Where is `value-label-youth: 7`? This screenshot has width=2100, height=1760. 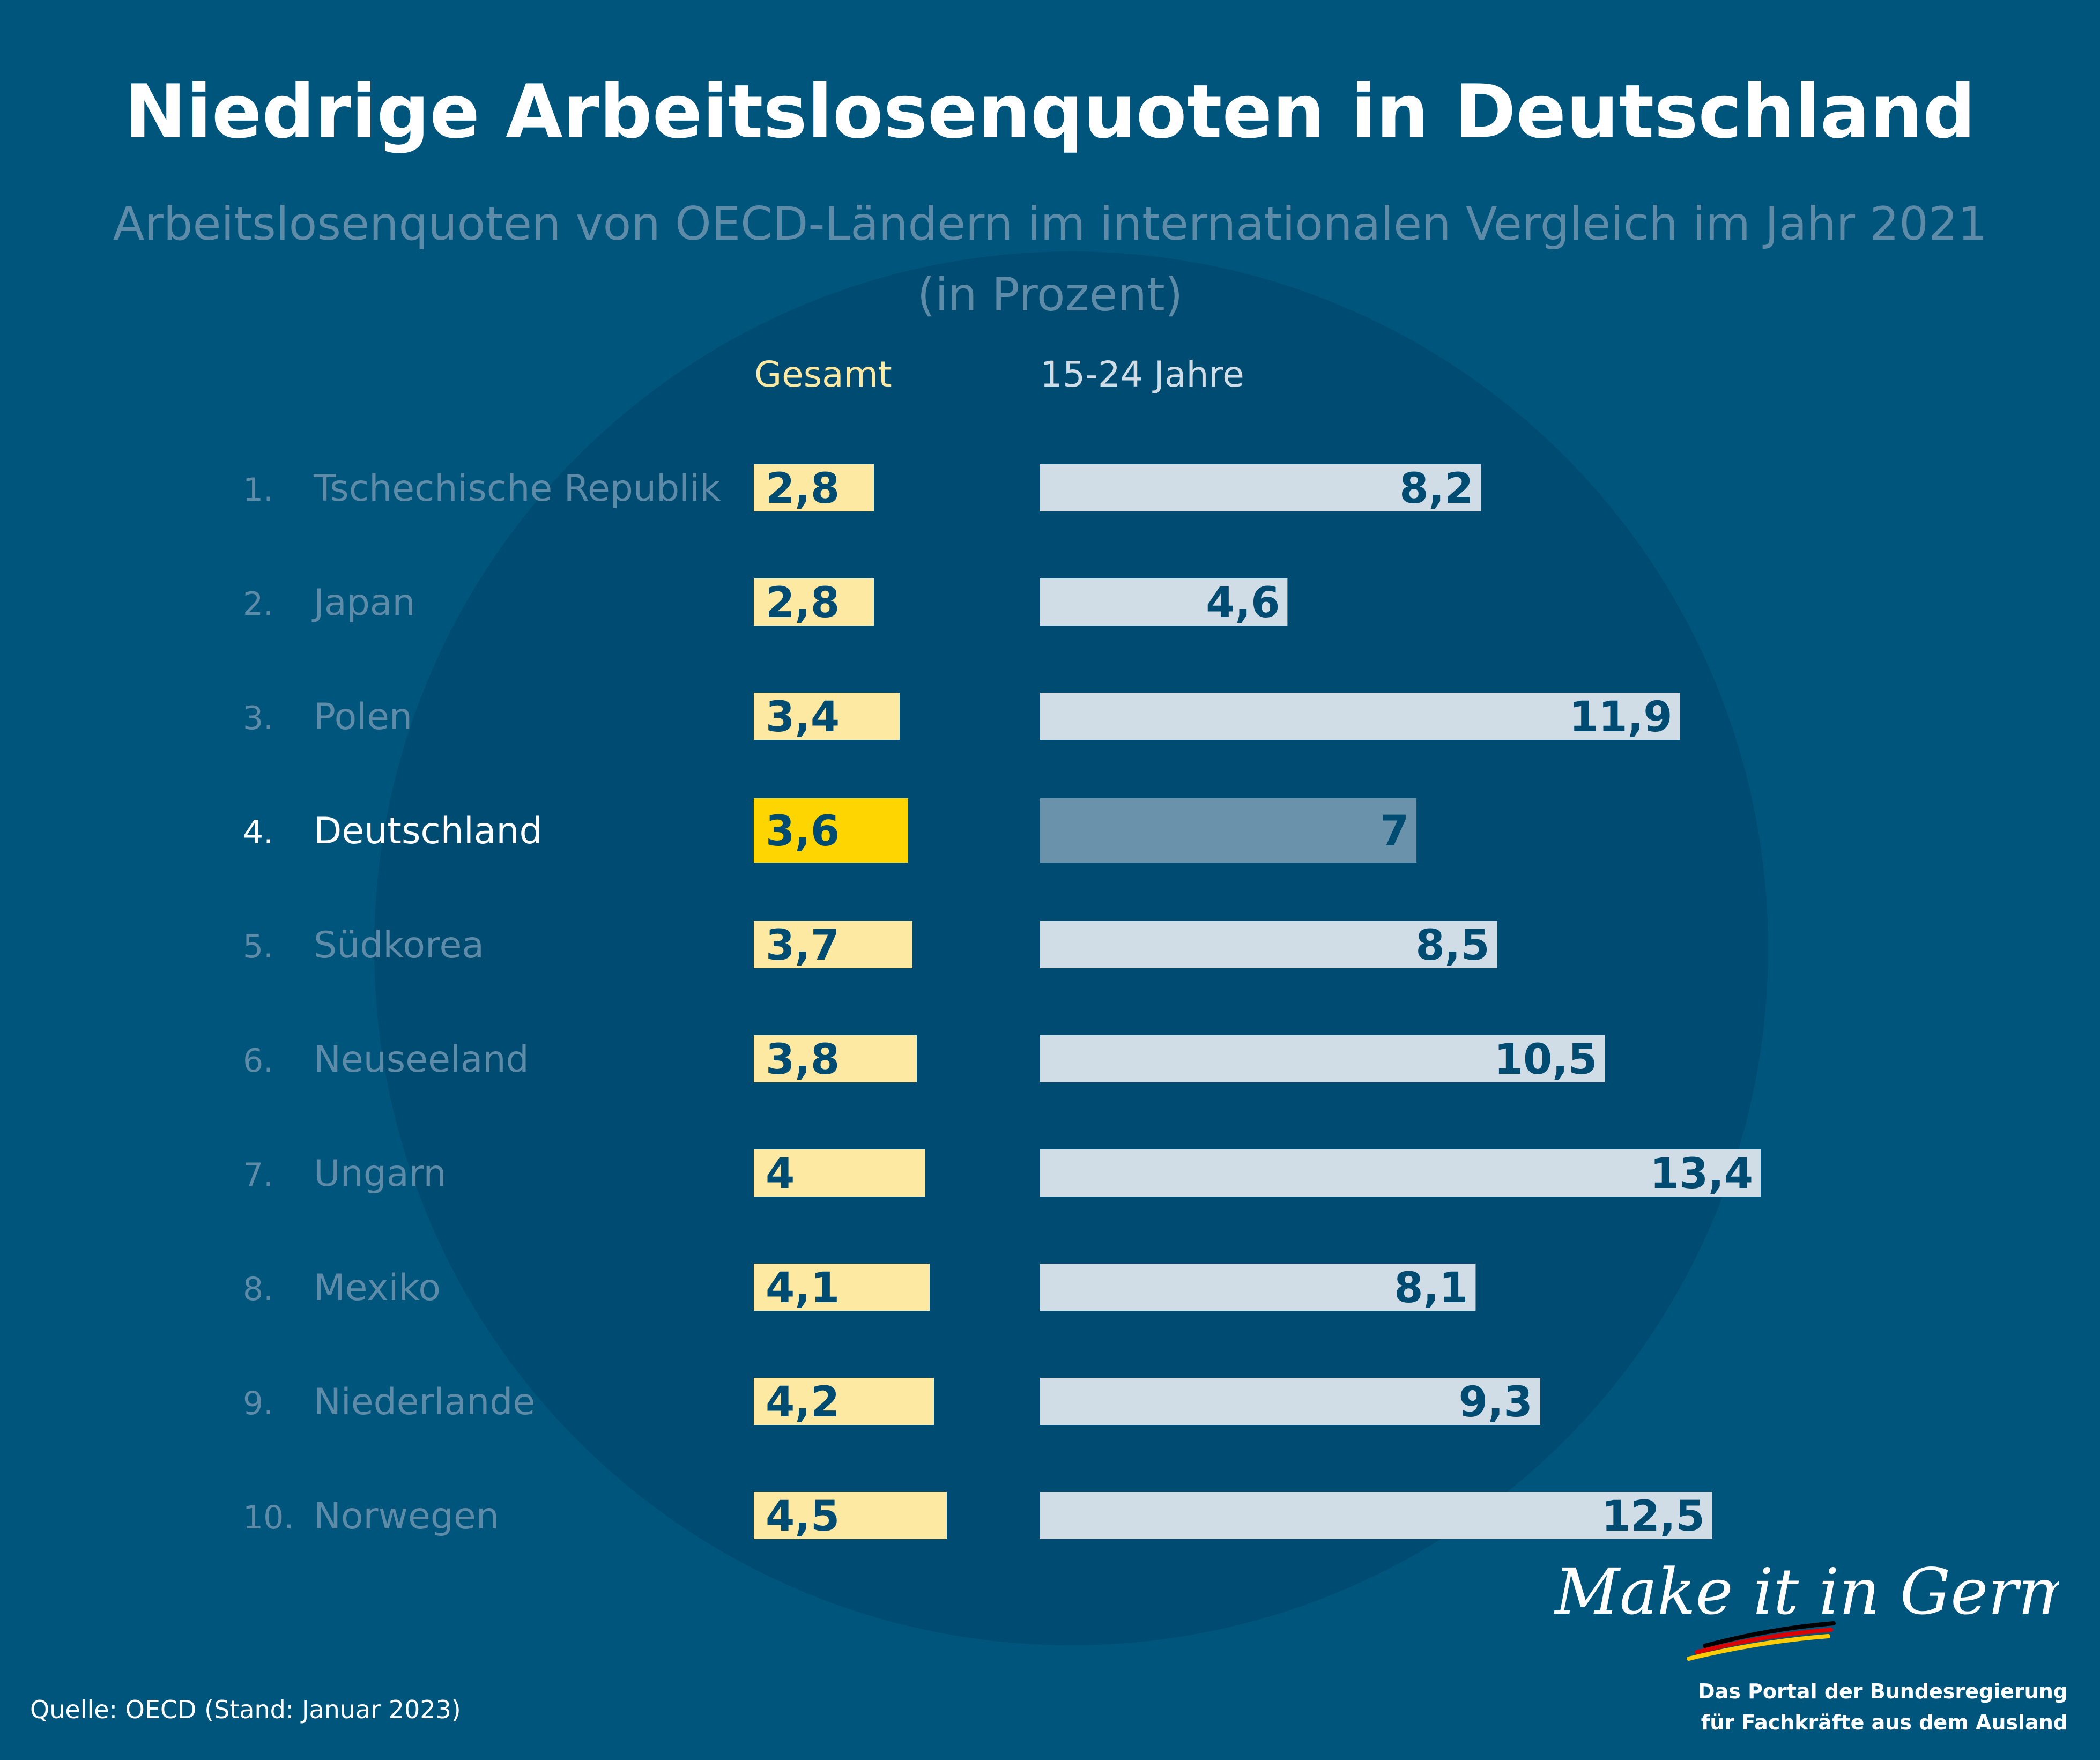 value-label-youth: 7 is located at coordinates (1394, 831).